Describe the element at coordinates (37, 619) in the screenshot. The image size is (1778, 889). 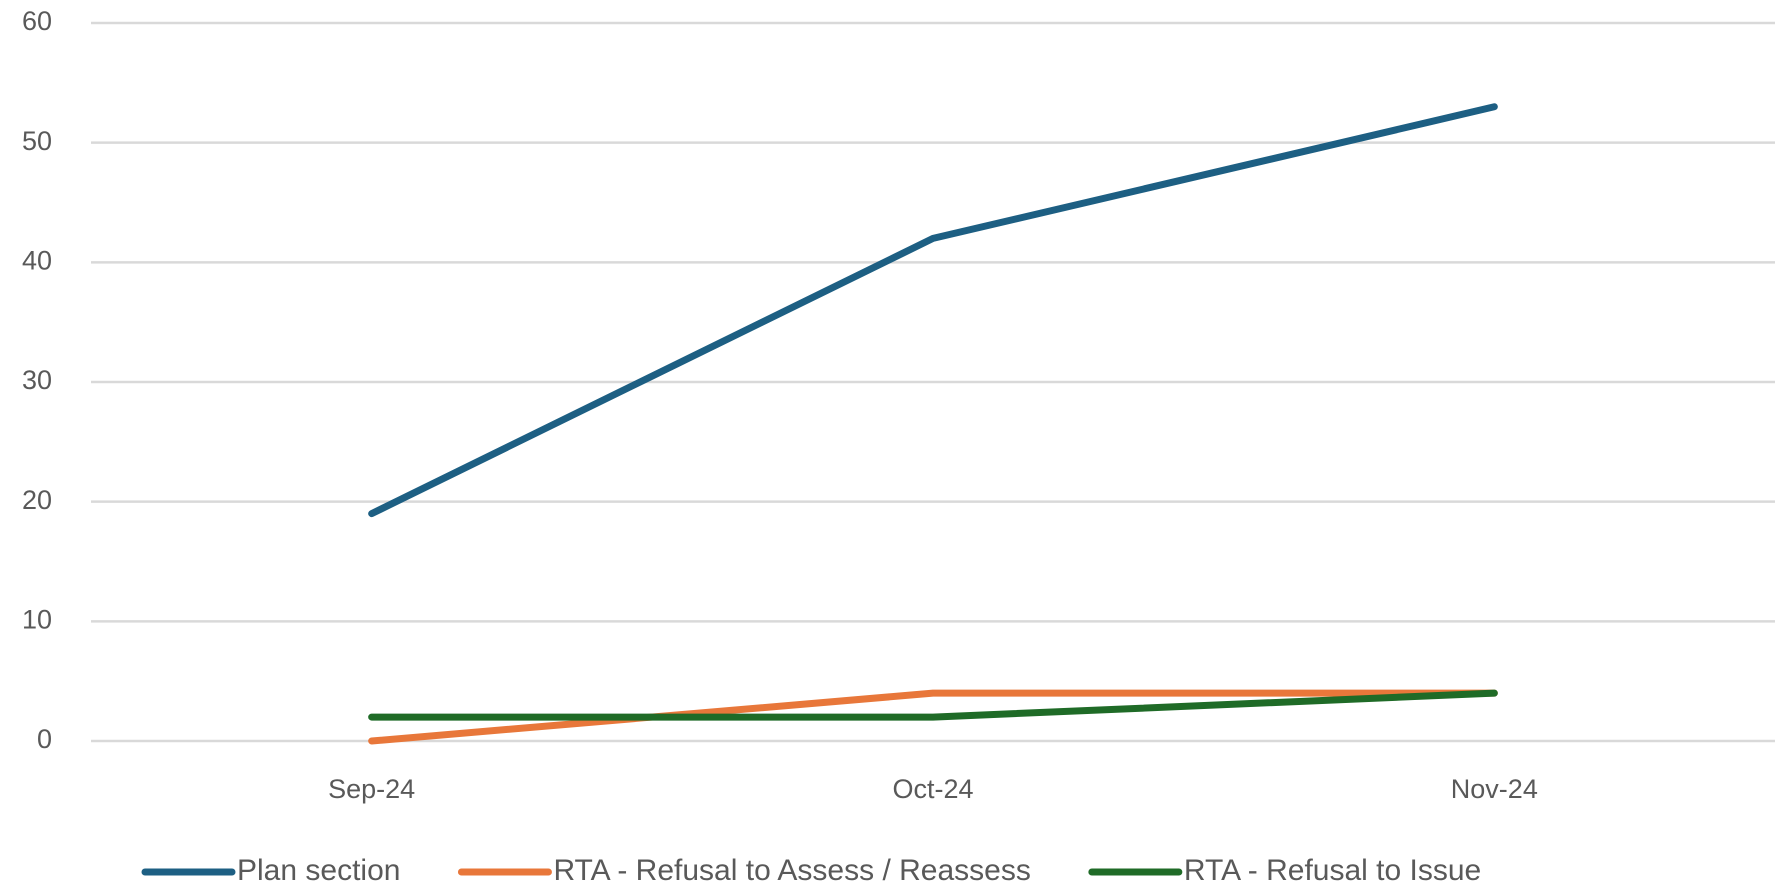
I see `y-tick-label: 10` at that location.